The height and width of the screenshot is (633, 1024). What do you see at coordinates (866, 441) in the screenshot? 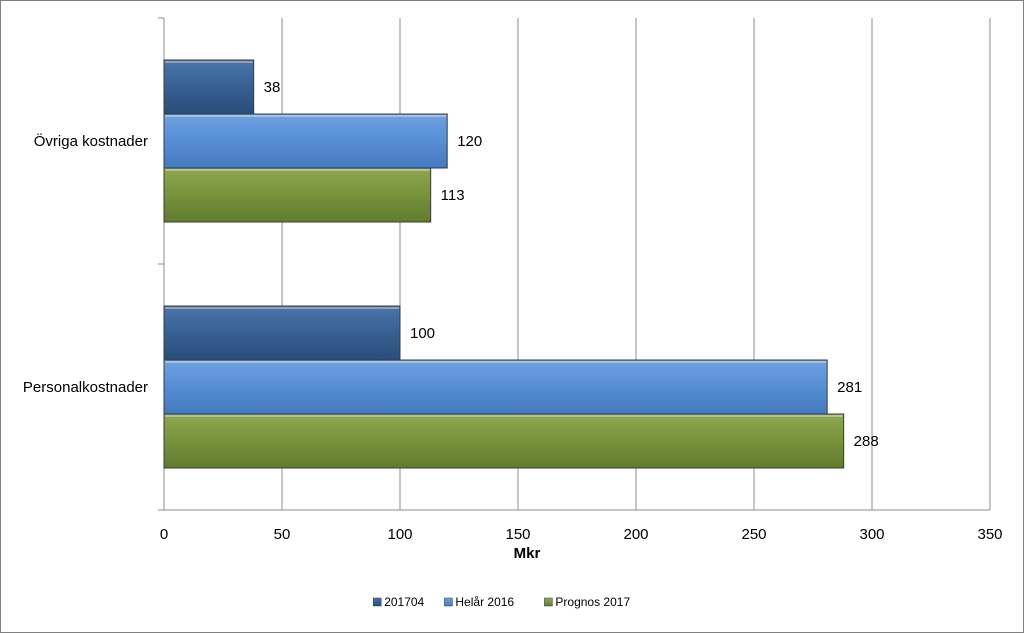
I see `data-label-prognos-2017-personalkostnader: 288` at bounding box center [866, 441].